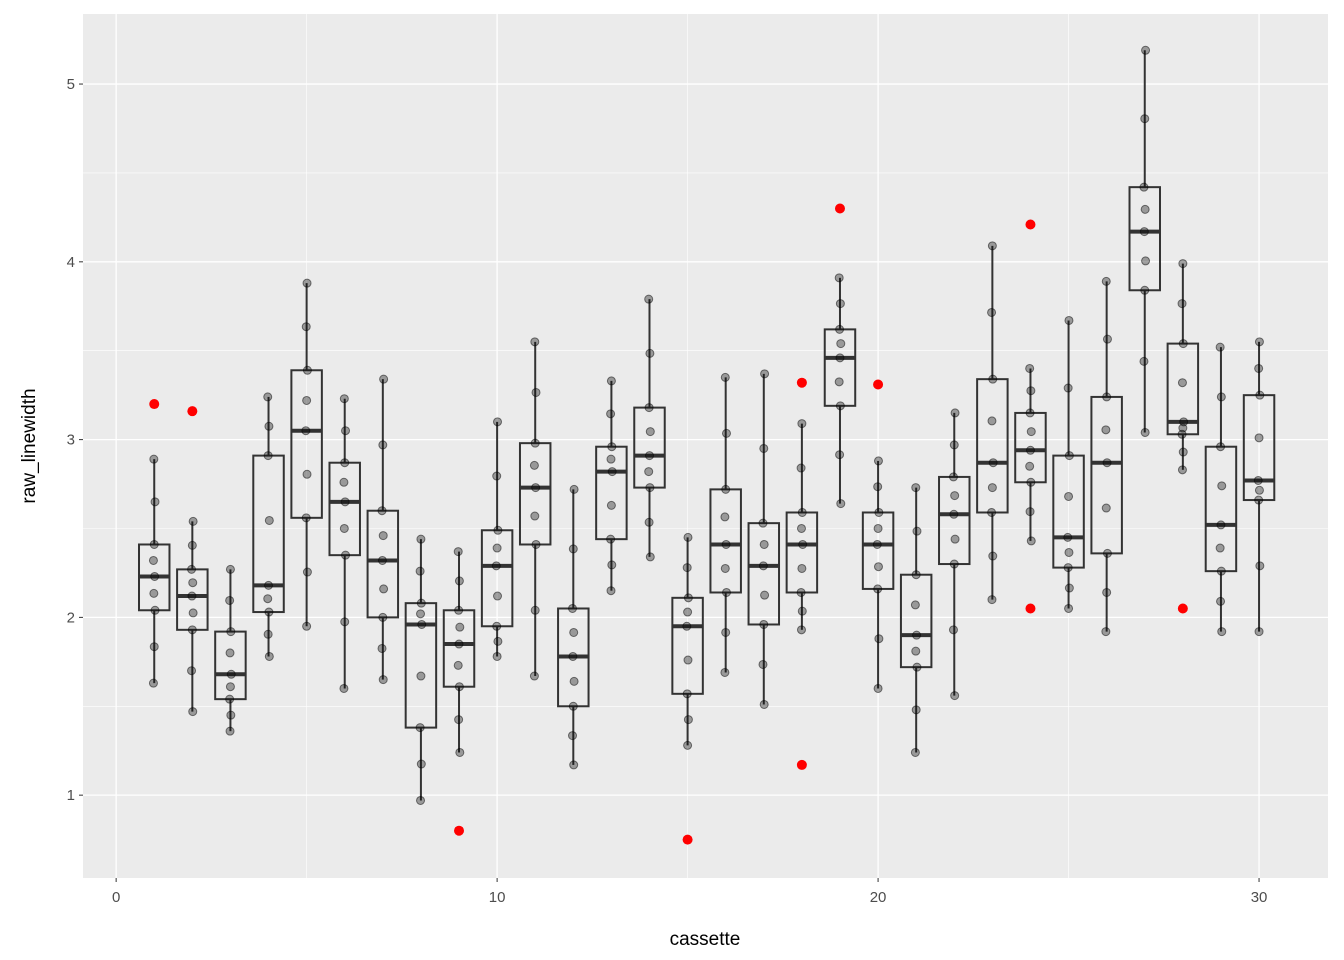 This screenshot has width=1344, height=960. What do you see at coordinates (71, 617) in the screenshot?
I see `y-tick-label: 2` at bounding box center [71, 617].